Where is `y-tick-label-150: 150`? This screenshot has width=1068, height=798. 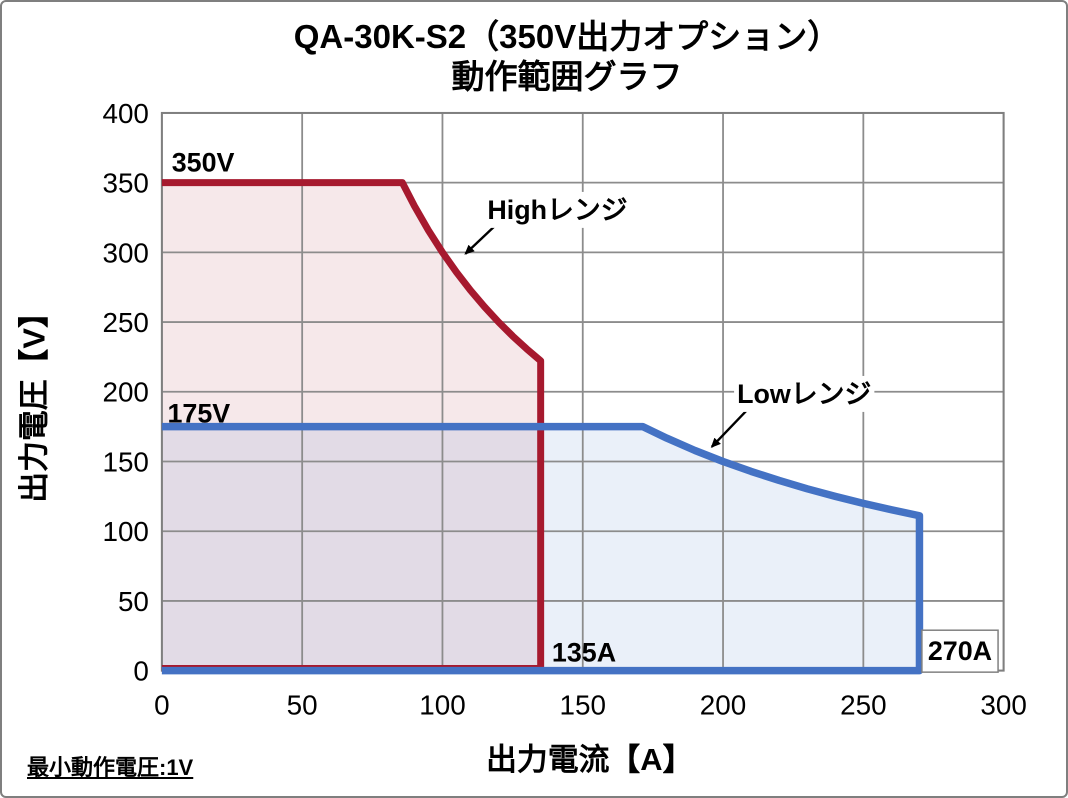 y-tick-label-150: 150 is located at coordinates (125, 461).